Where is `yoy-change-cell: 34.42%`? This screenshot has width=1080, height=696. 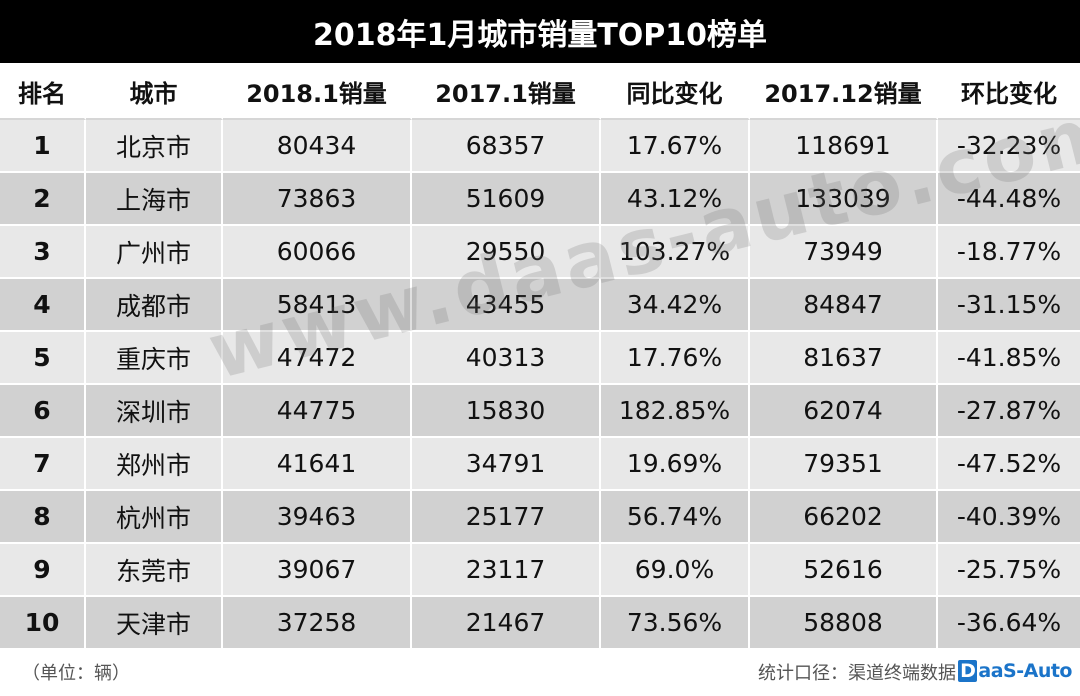
yoy-change-cell: 34.42% is located at coordinates (675, 305).